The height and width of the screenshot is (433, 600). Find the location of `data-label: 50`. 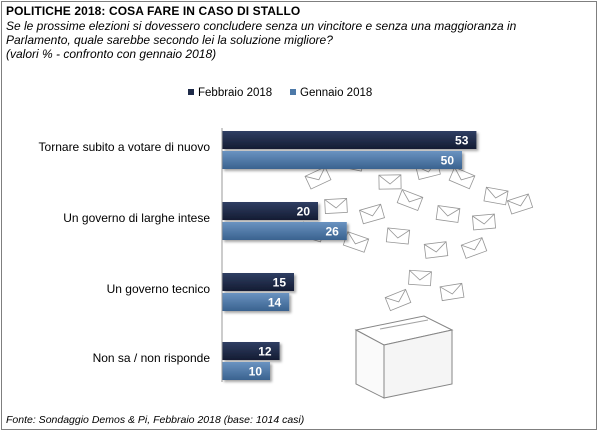

data-label: 50 is located at coordinates (448, 161).